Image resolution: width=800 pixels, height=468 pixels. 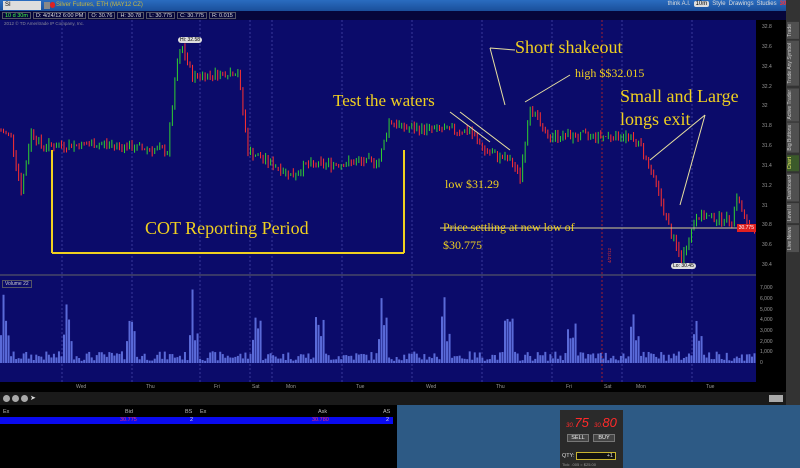 What do you see at coordinates (192, 420) in the screenshot?
I see `bid-size-cell: 2` at bounding box center [192, 420].